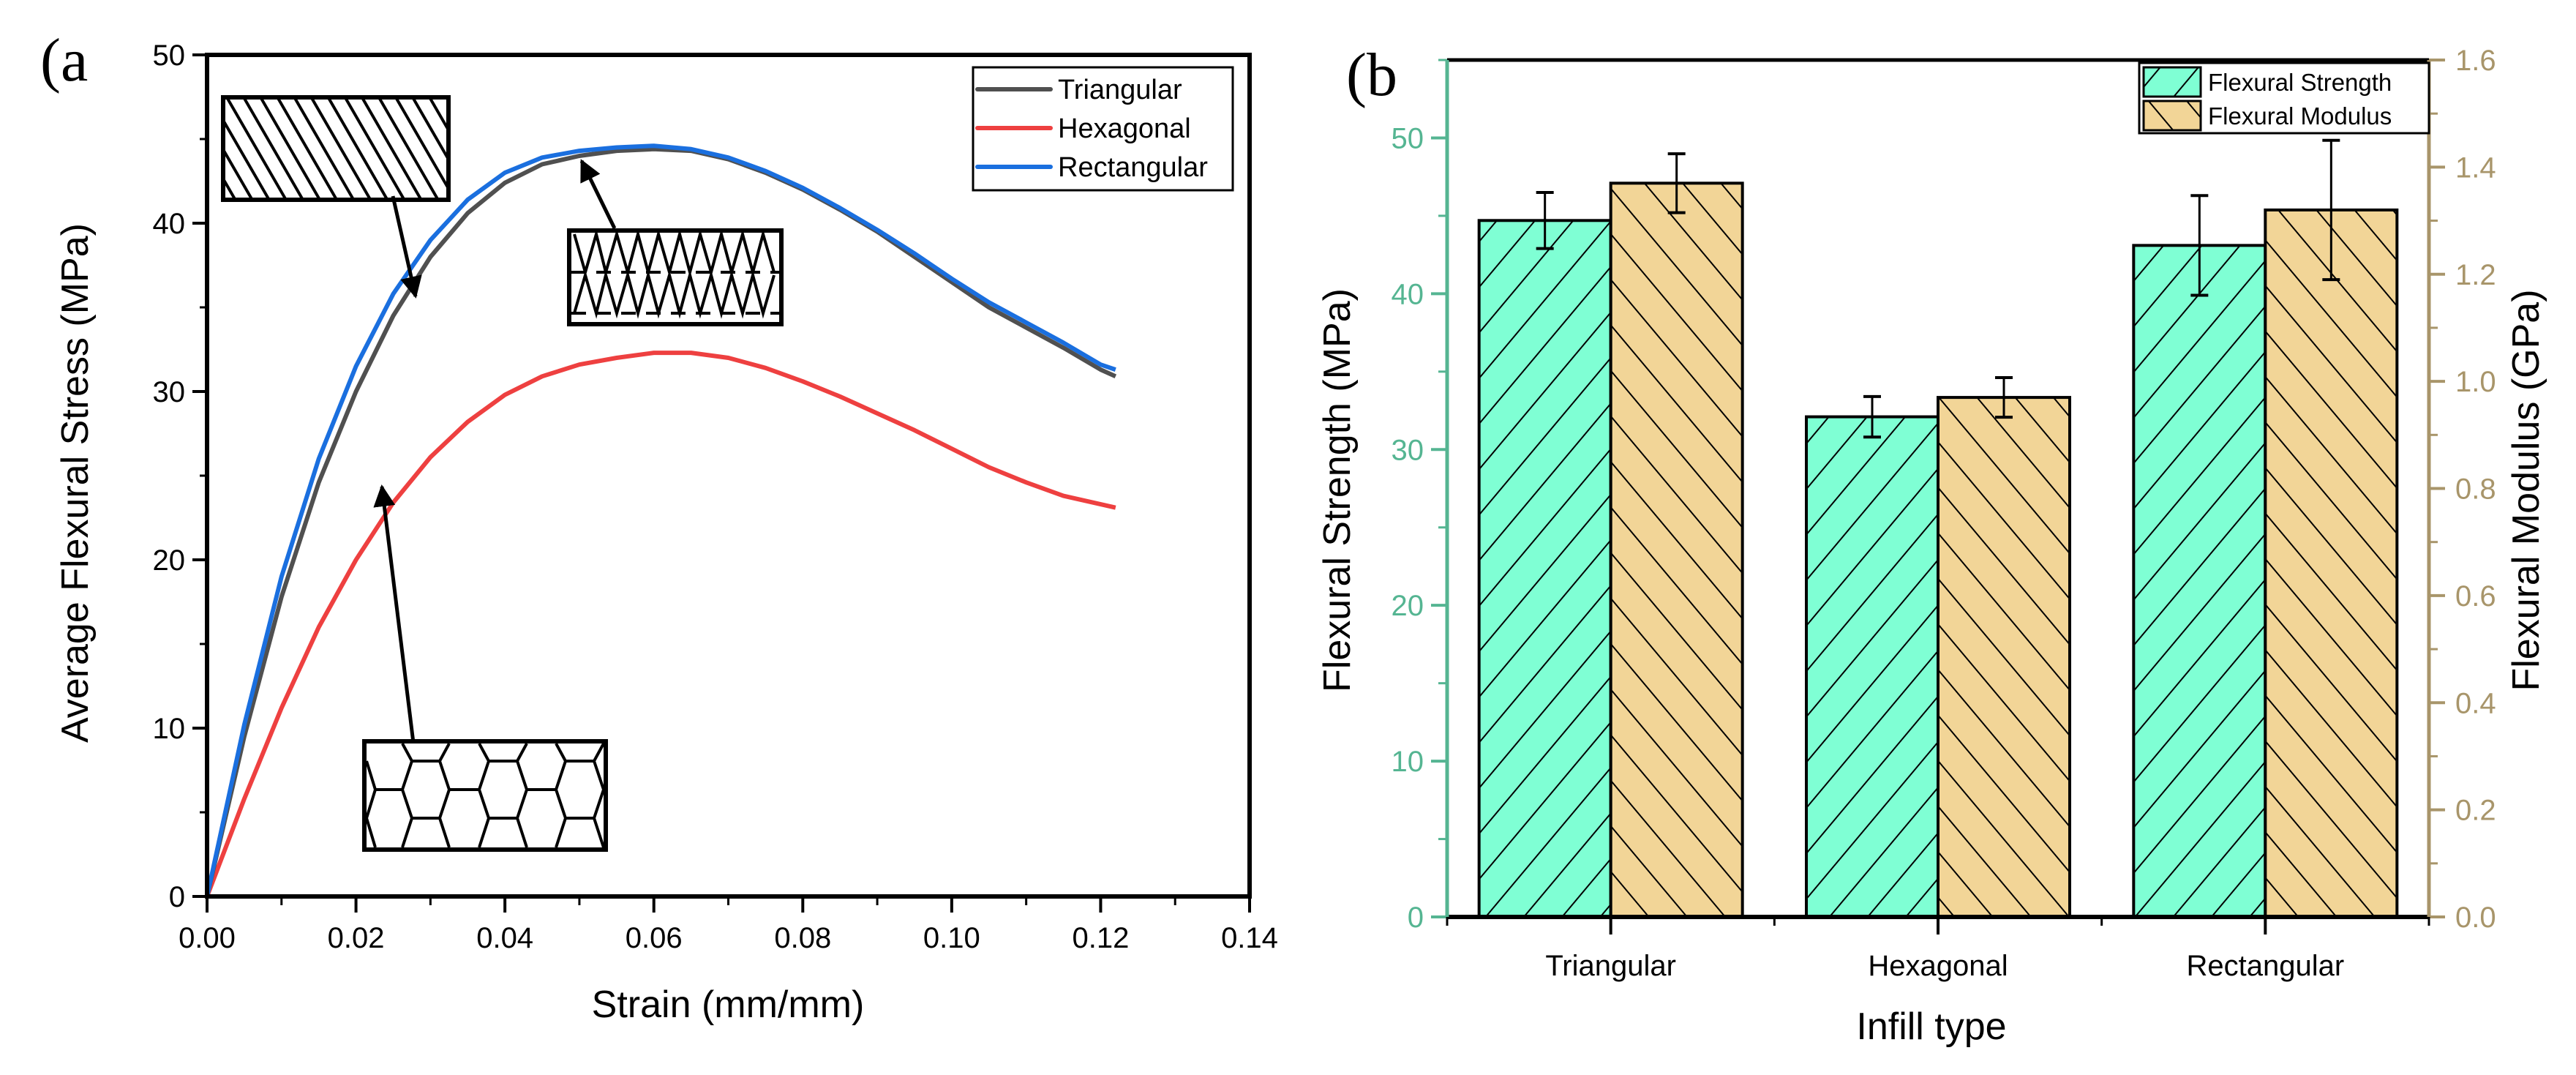 The height and width of the screenshot is (1075, 2576). I want to click on arrow-to-hexagonal, so click(394, 613).